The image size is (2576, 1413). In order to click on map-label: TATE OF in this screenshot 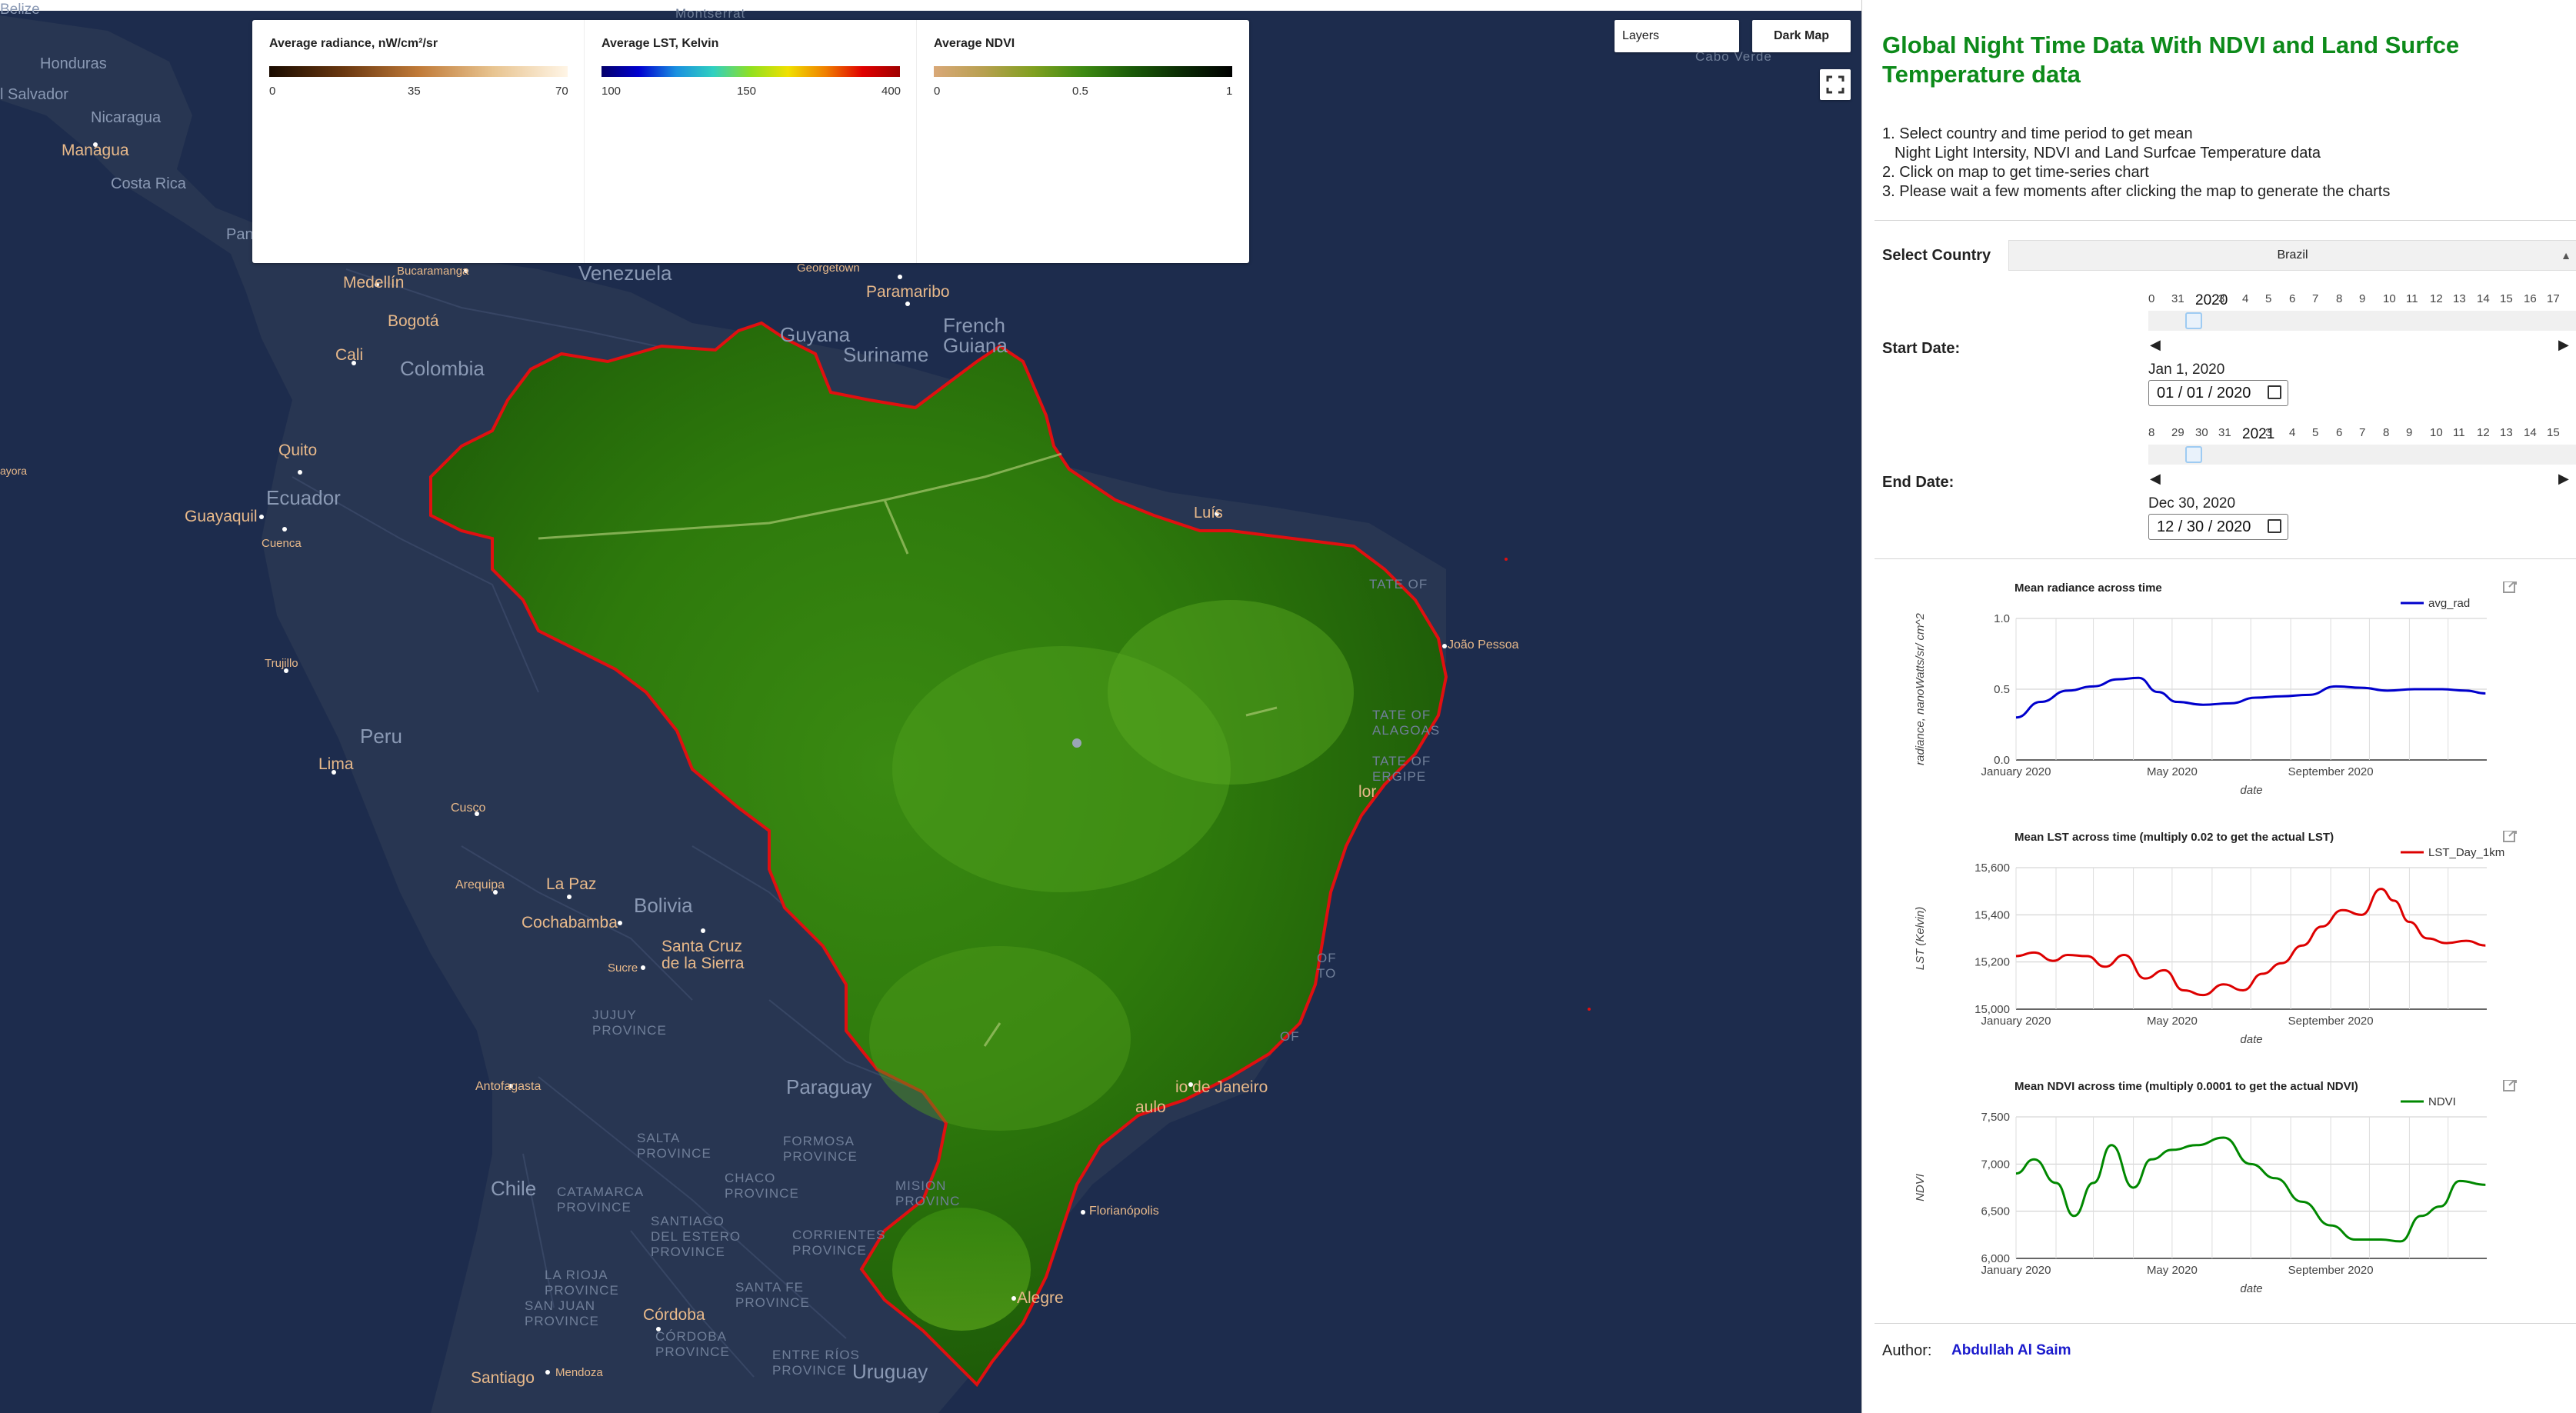, I will do `click(1398, 584)`.